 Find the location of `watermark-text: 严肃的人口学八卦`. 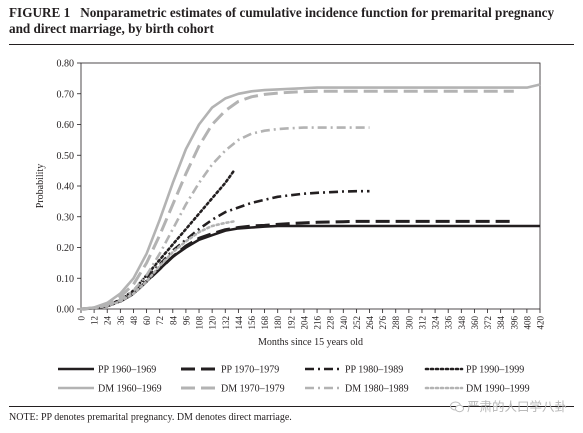

watermark-text: 严肃的人口学八卦 is located at coordinates (517, 406).